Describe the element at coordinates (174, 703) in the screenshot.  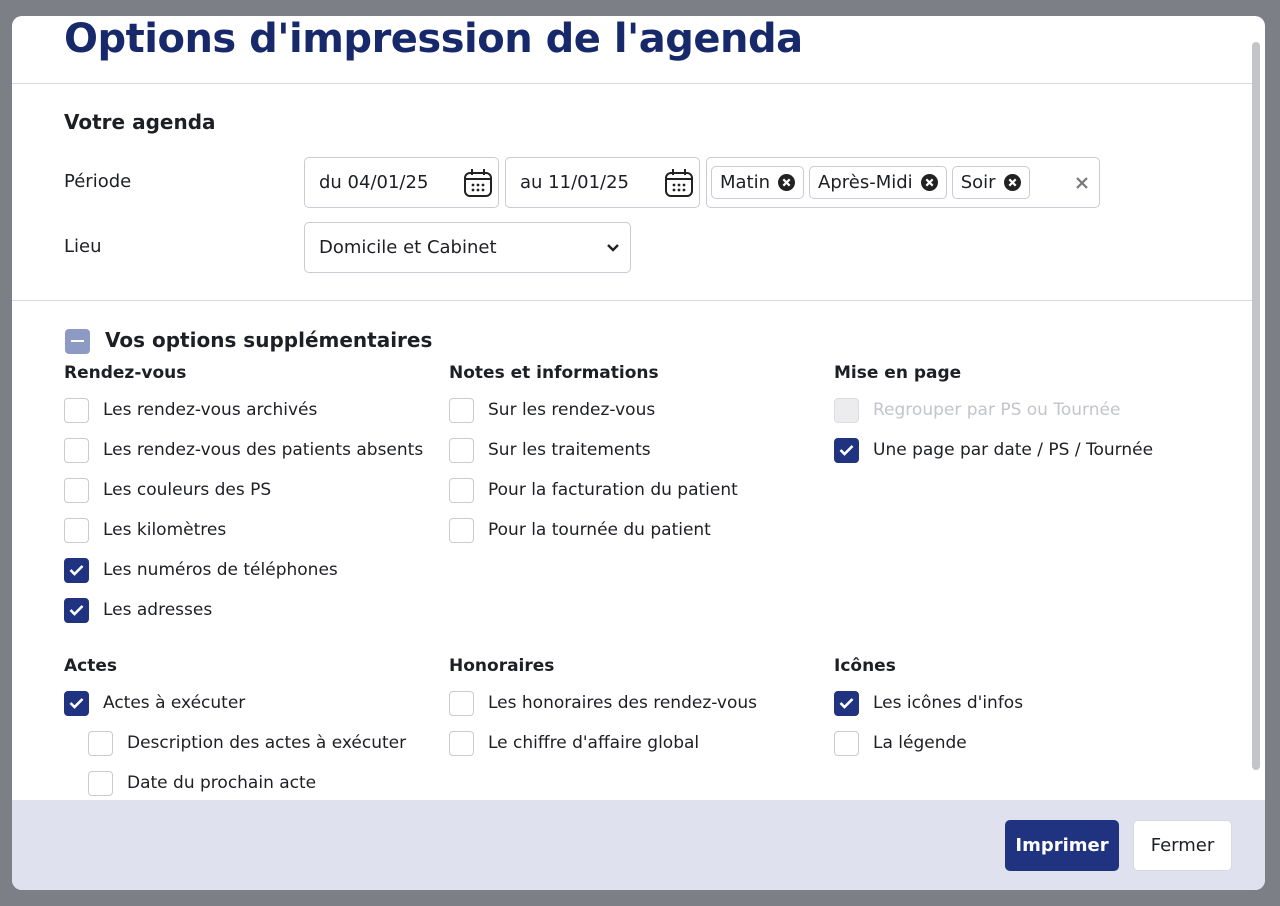
I see `option-label: Actes à exécuter` at that location.